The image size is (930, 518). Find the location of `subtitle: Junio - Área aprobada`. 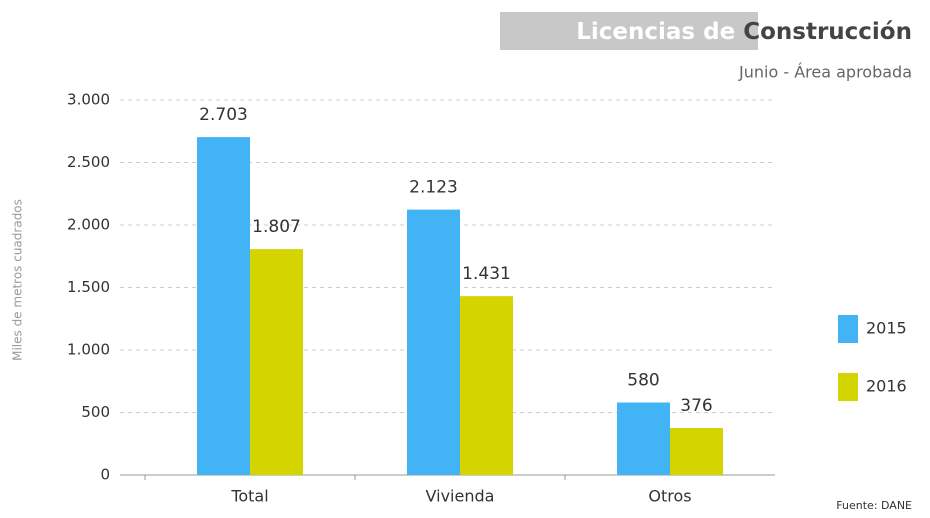

subtitle: Junio - Área aprobada is located at coordinates (825, 72).